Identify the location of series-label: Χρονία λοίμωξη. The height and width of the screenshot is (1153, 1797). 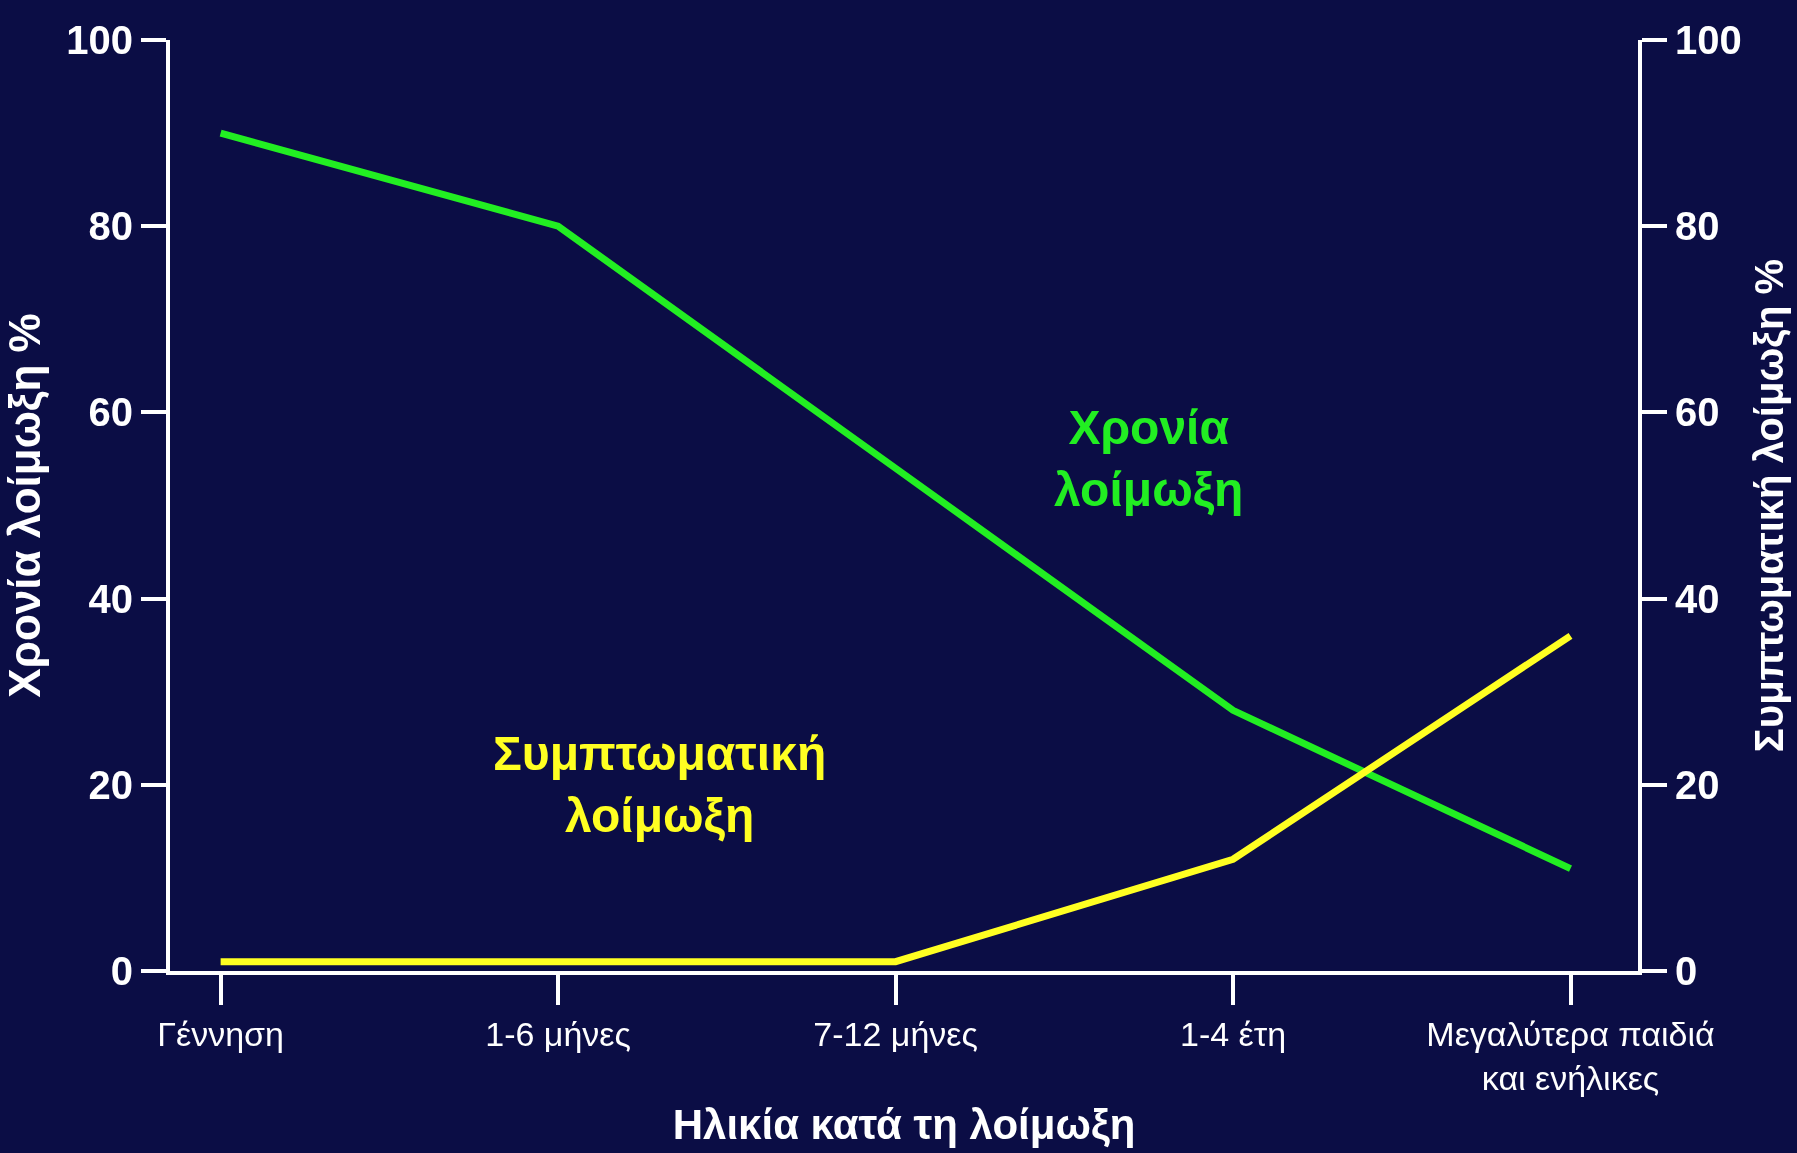
(1149, 459).